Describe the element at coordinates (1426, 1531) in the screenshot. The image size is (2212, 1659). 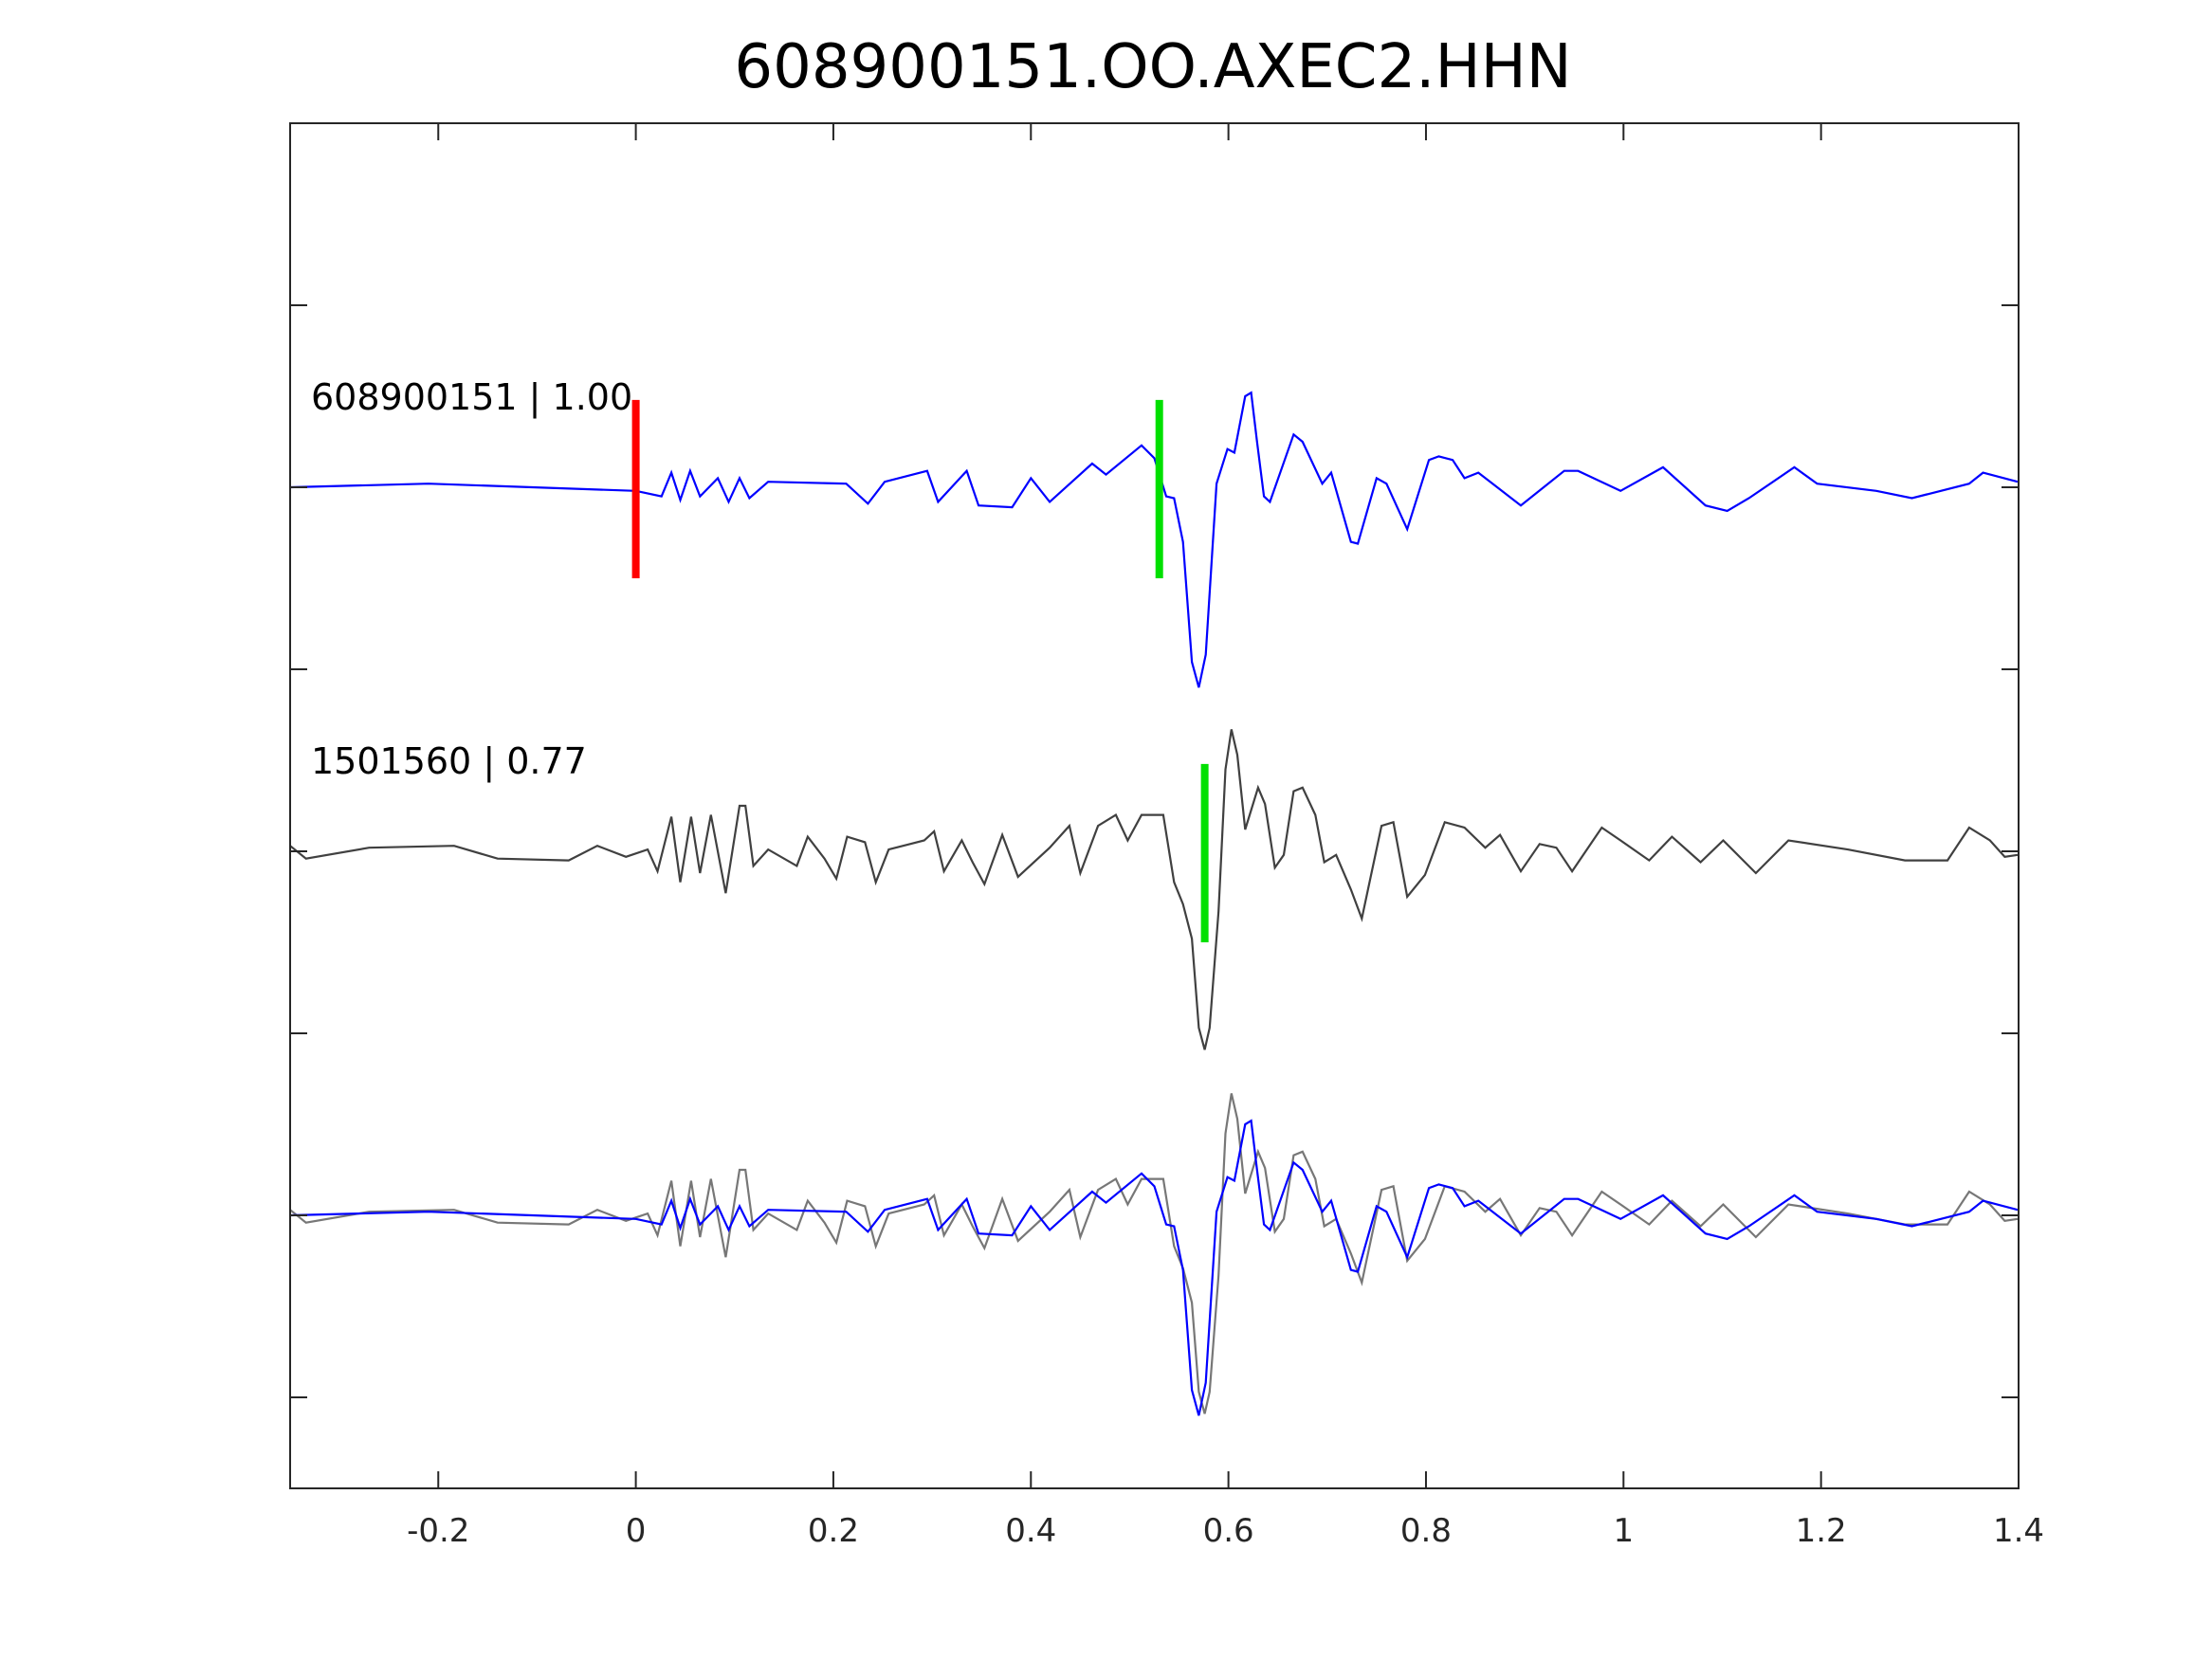
I see `x-tick-label: 0.8` at that location.